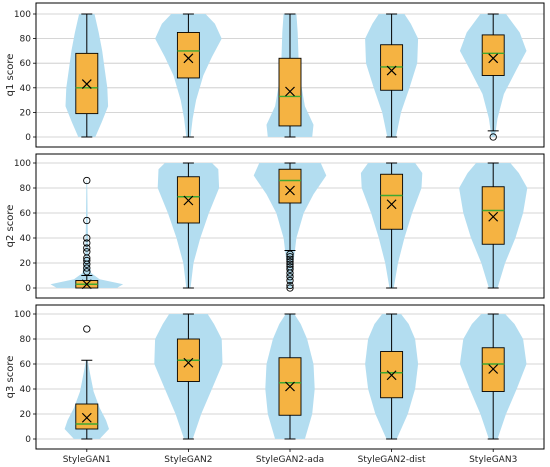  Describe the element at coordinates (87, 460) in the screenshot. I see `x-tick-label: StyleGAN1` at that location.